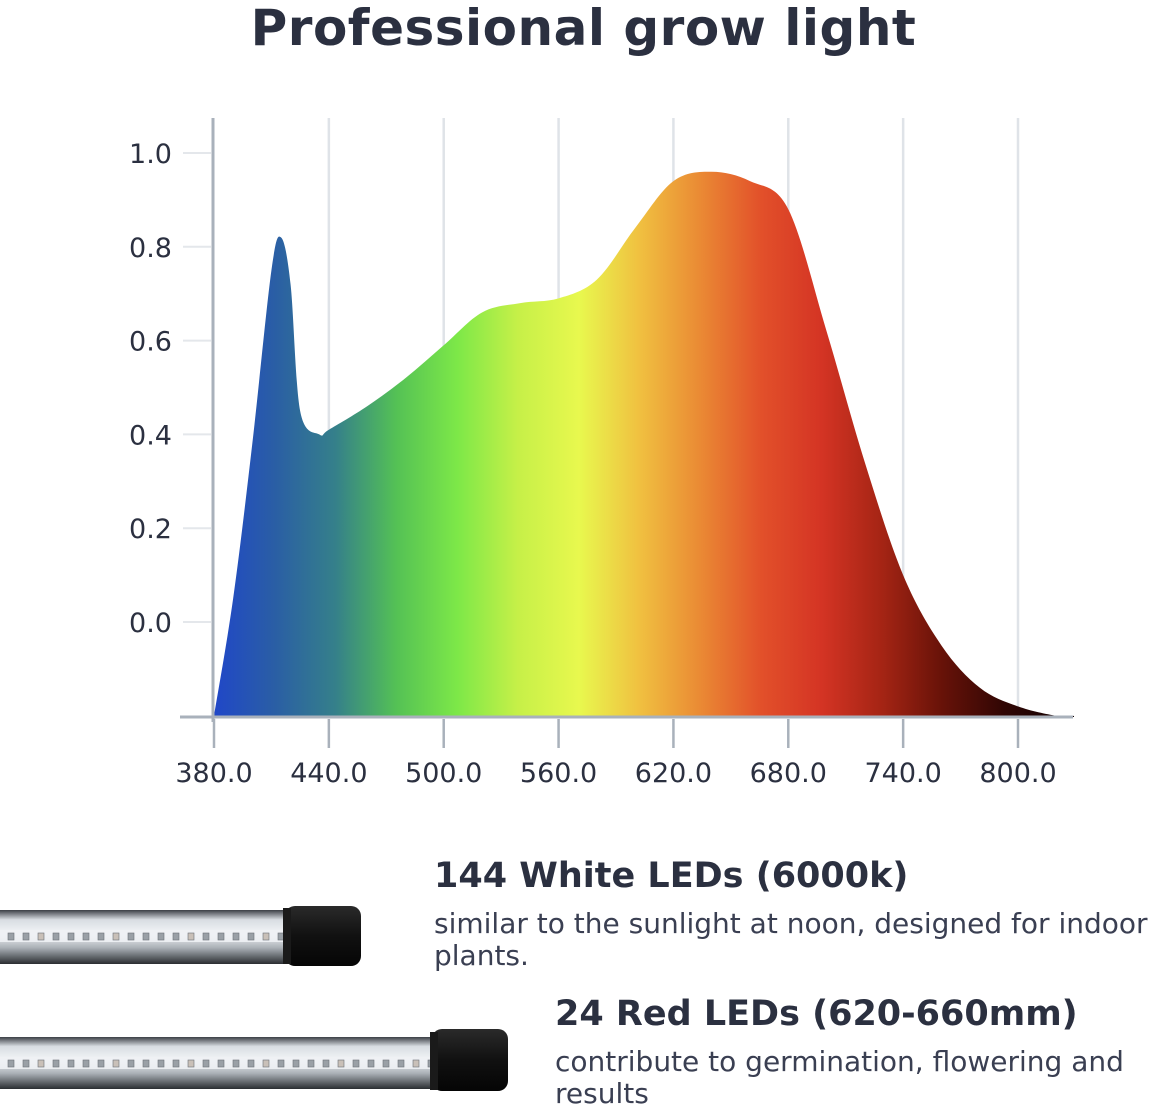 The height and width of the screenshot is (1110, 1167). Describe the element at coordinates (213, 773) in the screenshot. I see `x-tick-label: 380.0` at that location.